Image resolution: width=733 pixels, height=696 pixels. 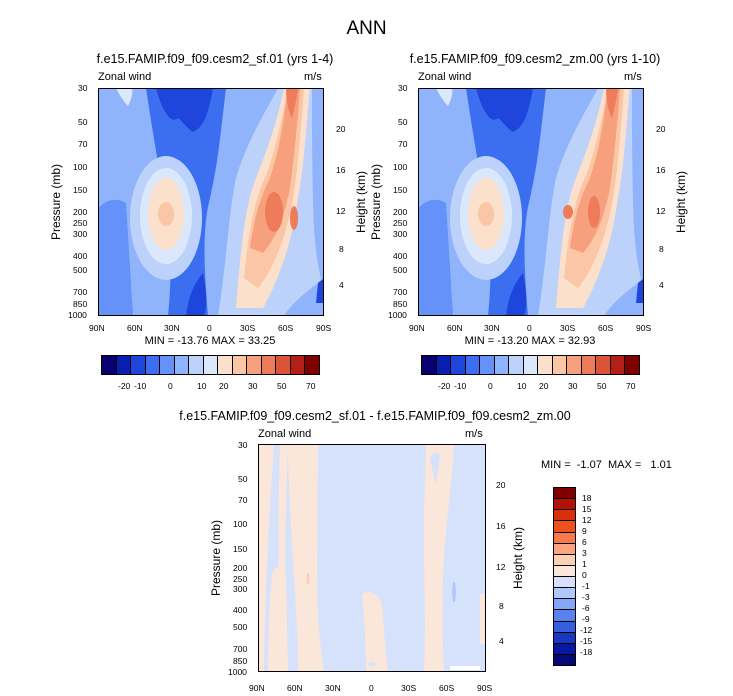 What do you see at coordinates (501, 567) in the screenshot?
I see `y2-tick: 12` at bounding box center [501, 567].